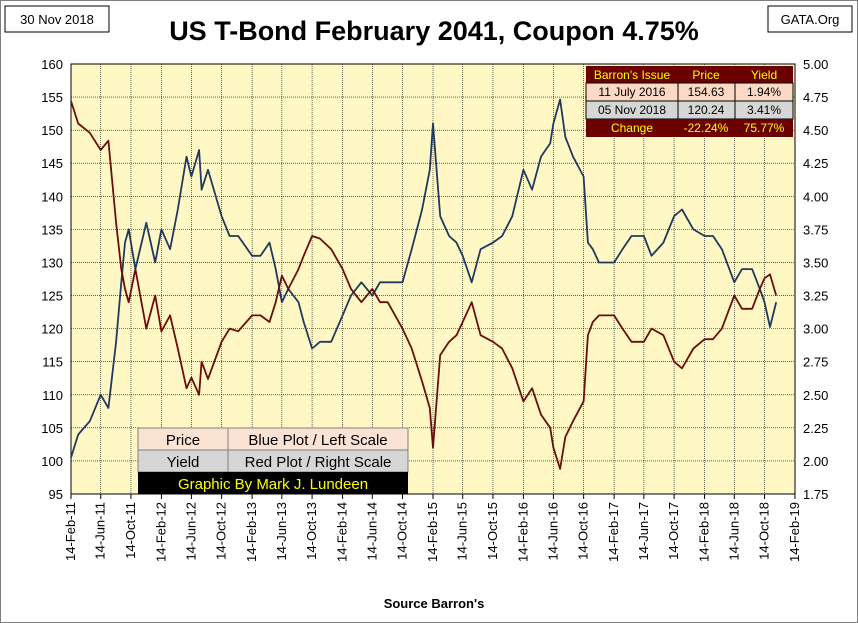 This screenshot has width=858, height=623. What do you see at coordinates (815, 196) in the screenshot?
I see `y-right-tick-label: 4.00` at bounding box center [815, 196].